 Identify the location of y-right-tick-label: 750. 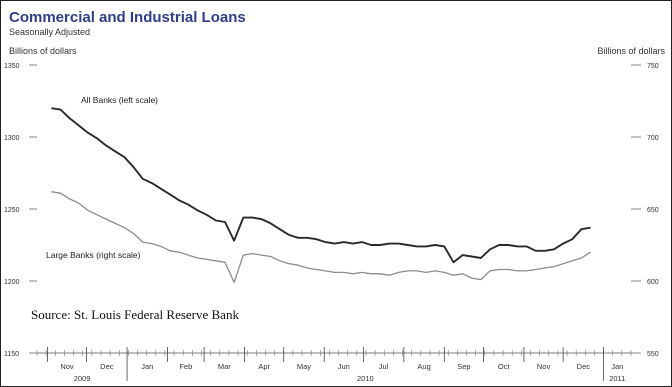
(653, 66).